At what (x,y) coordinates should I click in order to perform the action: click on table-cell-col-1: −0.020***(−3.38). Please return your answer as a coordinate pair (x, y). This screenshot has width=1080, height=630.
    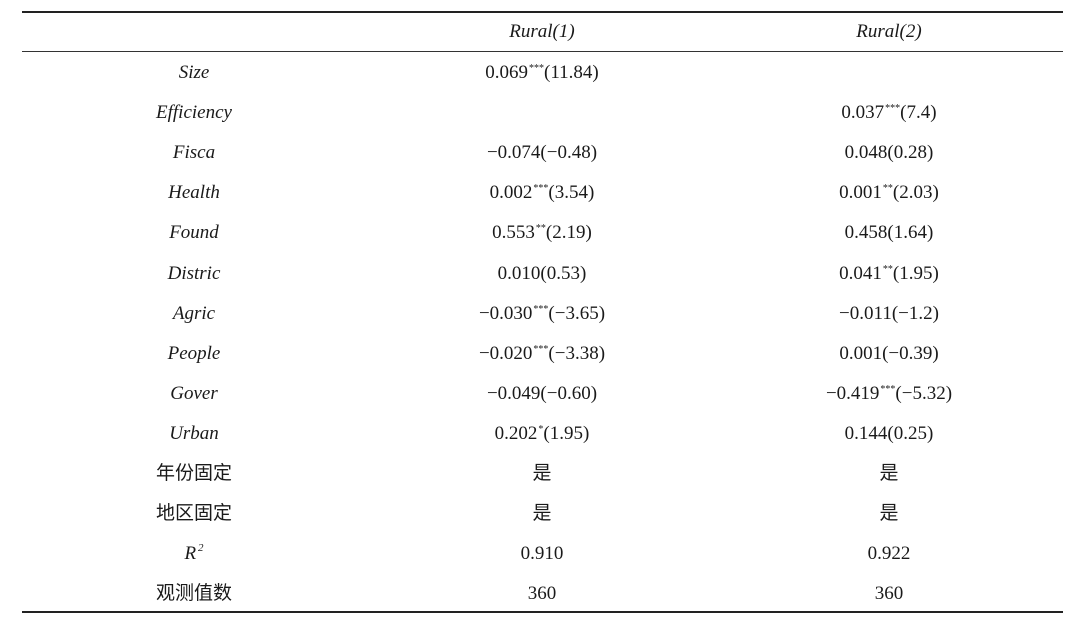
    Looking at the image, I should click on (542, 354).